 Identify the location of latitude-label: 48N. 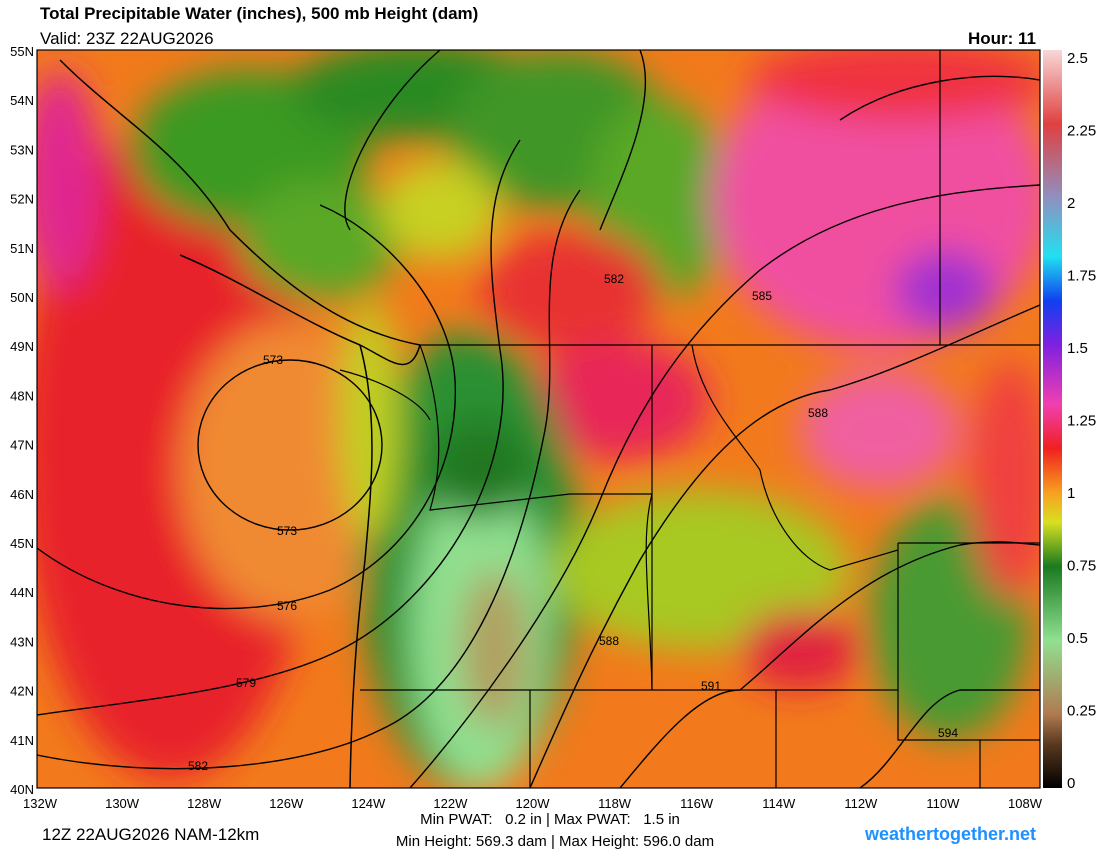
(22, 395).